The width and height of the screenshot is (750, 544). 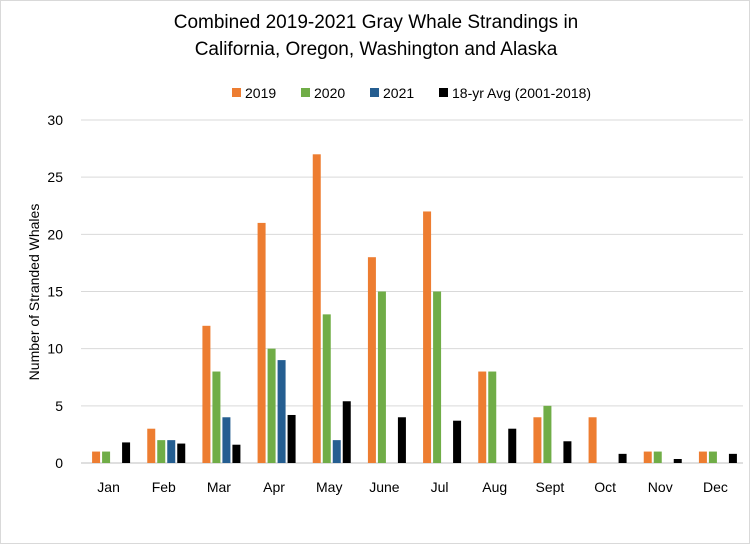 I want to click on y-tick-label: 20, so click(x=55, y=234).